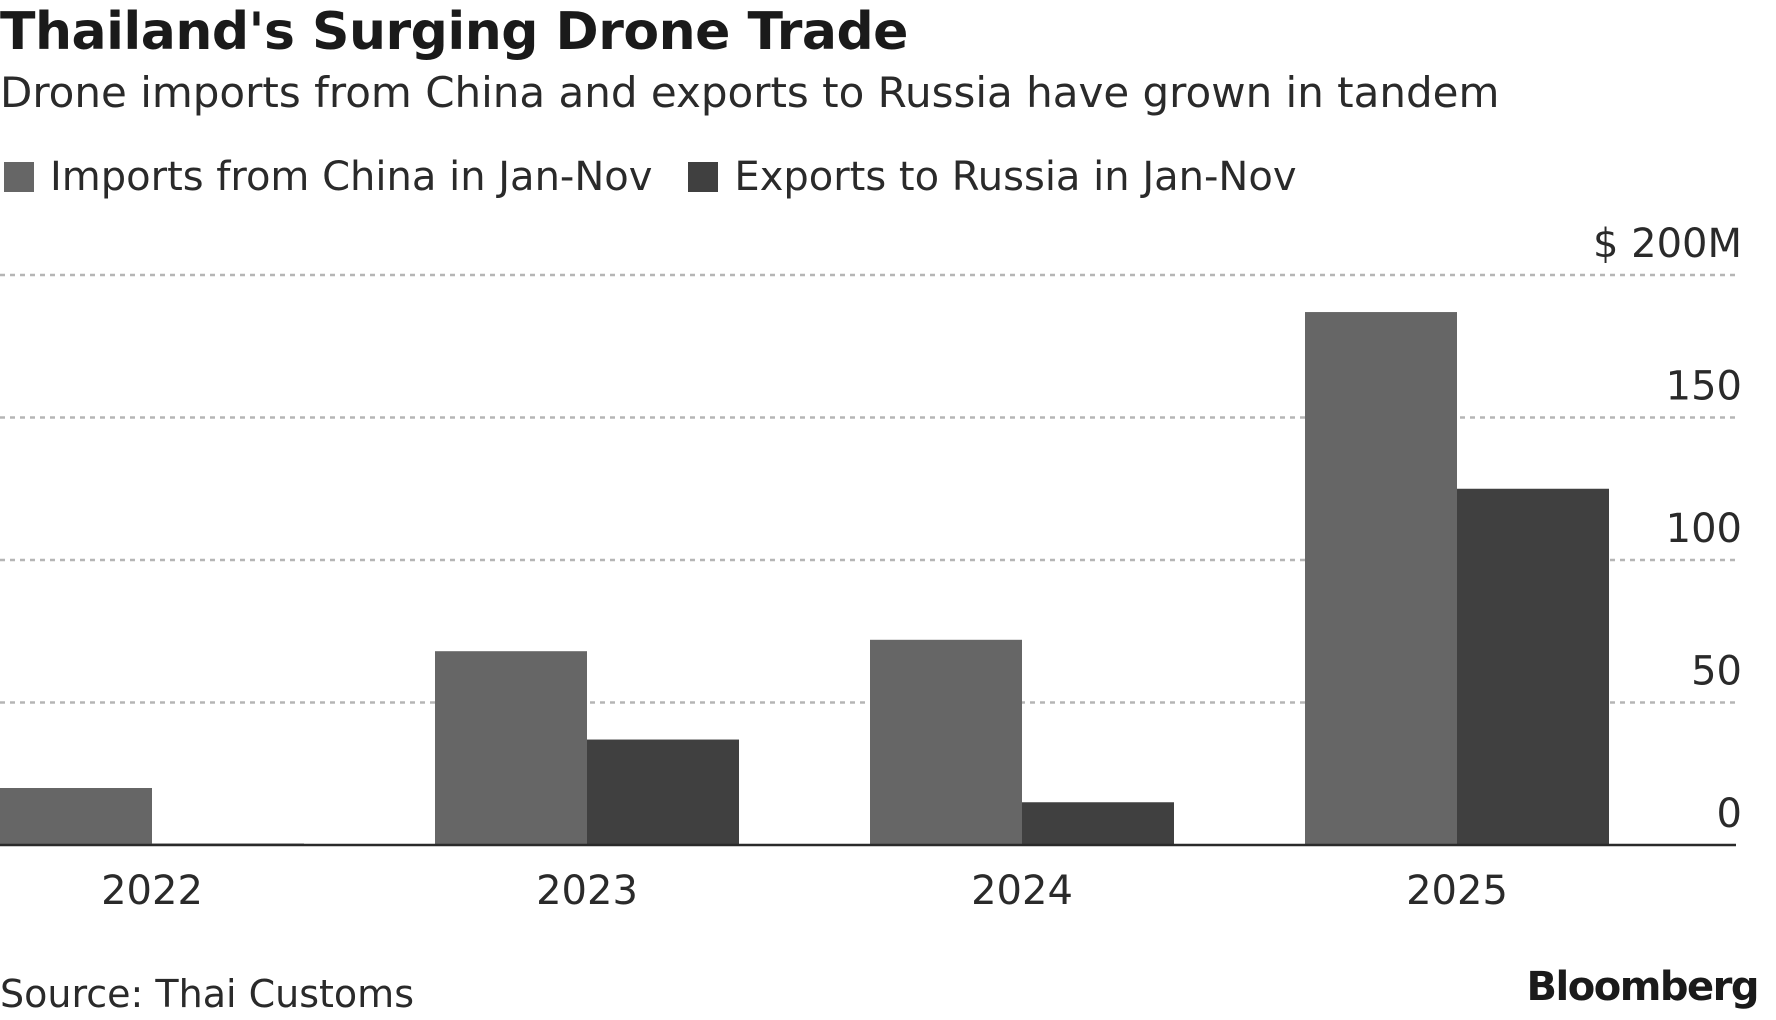 The width and height of the screenshot is (1776, 1020). I want to click on legend-item-imports: Imports from China in Jan-Nov, so click(328, 177).